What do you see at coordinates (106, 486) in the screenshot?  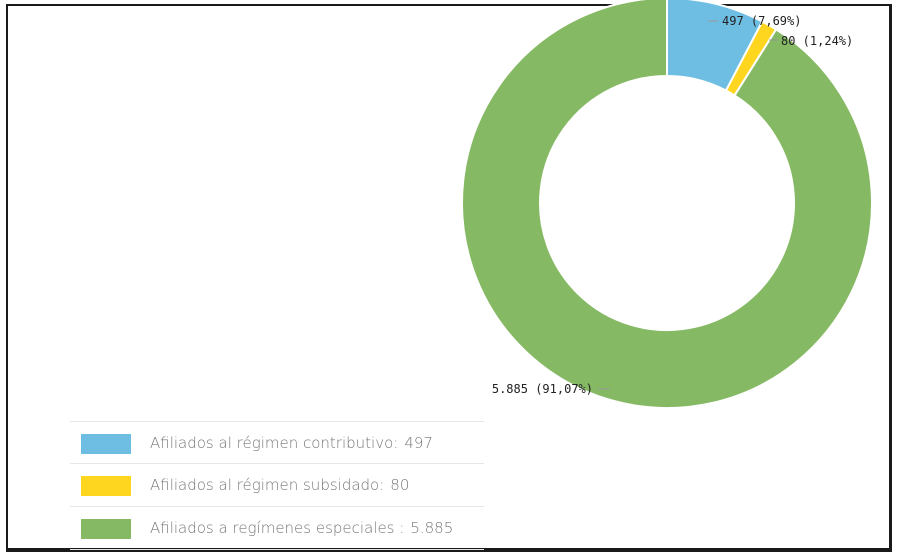 I see `legend-swatch-subsidado` at bounding box center [106, 486].